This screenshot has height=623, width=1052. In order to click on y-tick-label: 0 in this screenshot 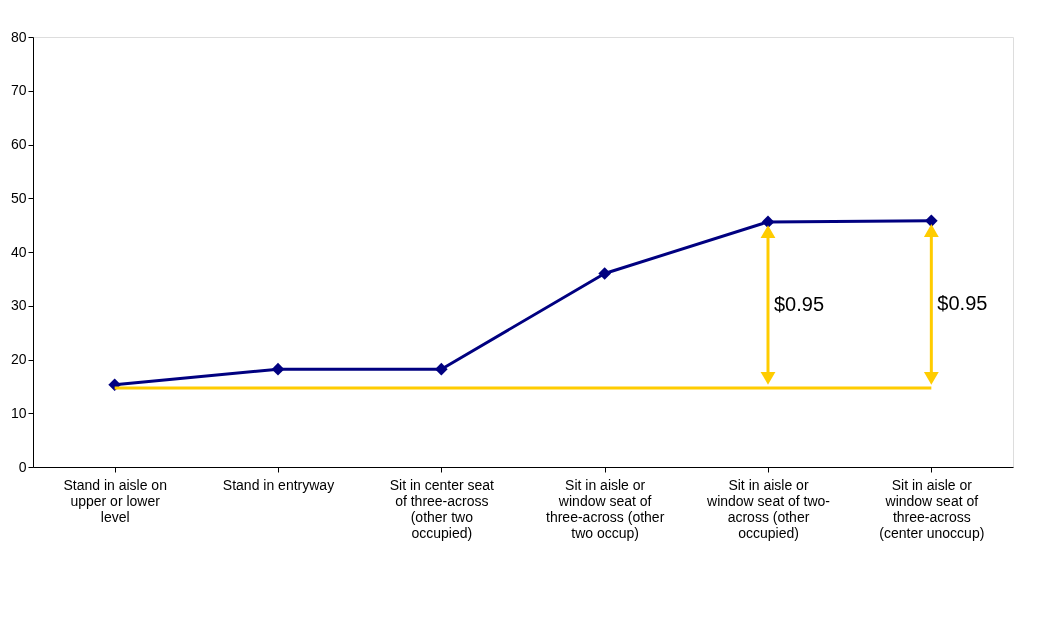, I will do `click(22, 466)`.